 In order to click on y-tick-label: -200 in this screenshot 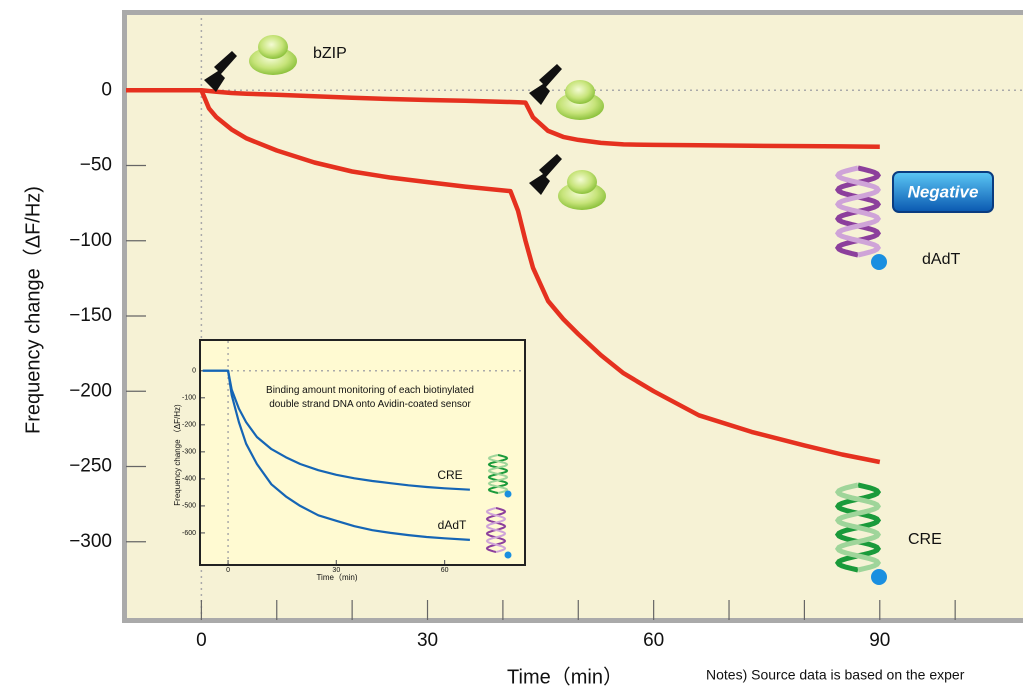, I will do `click(189, 425)`.